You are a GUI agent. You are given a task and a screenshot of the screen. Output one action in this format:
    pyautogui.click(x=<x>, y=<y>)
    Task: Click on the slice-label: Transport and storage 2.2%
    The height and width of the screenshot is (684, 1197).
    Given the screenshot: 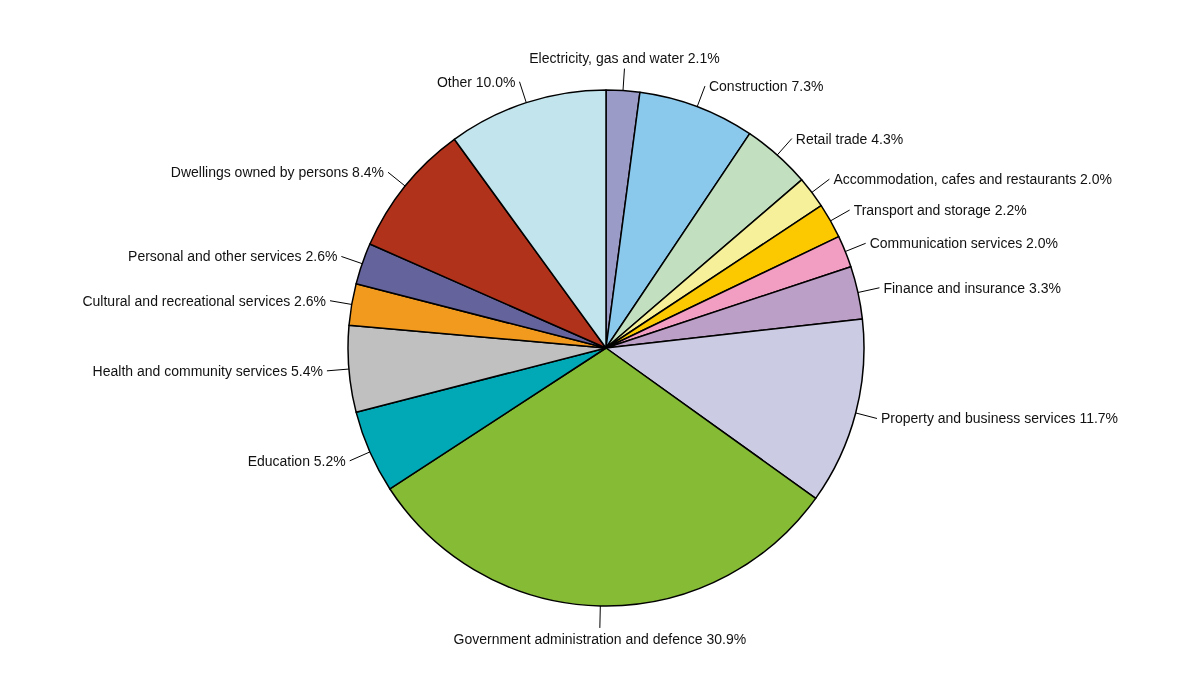 What is the action you would take?
    pyautogui.click(x=940, y=210)
    